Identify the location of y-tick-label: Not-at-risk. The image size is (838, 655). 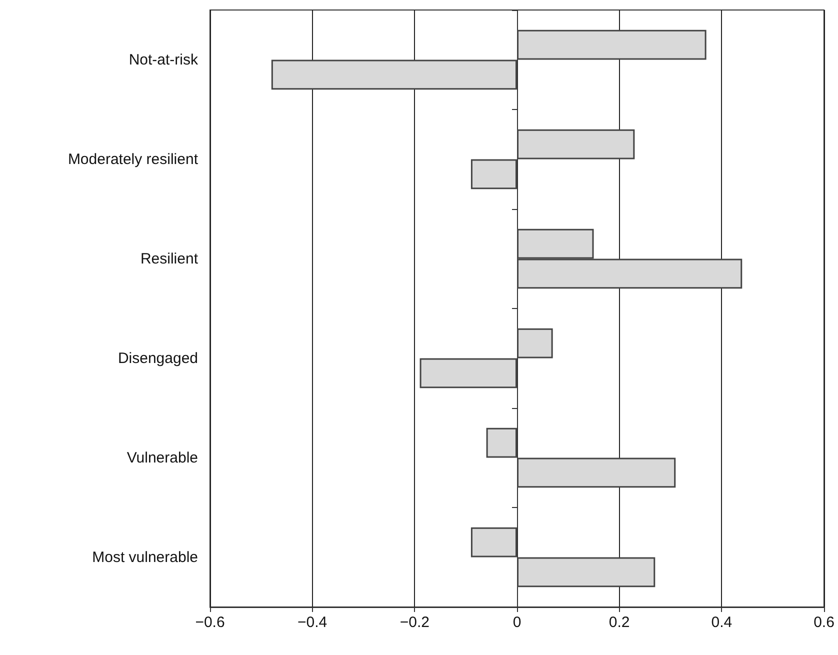
(163, 59).